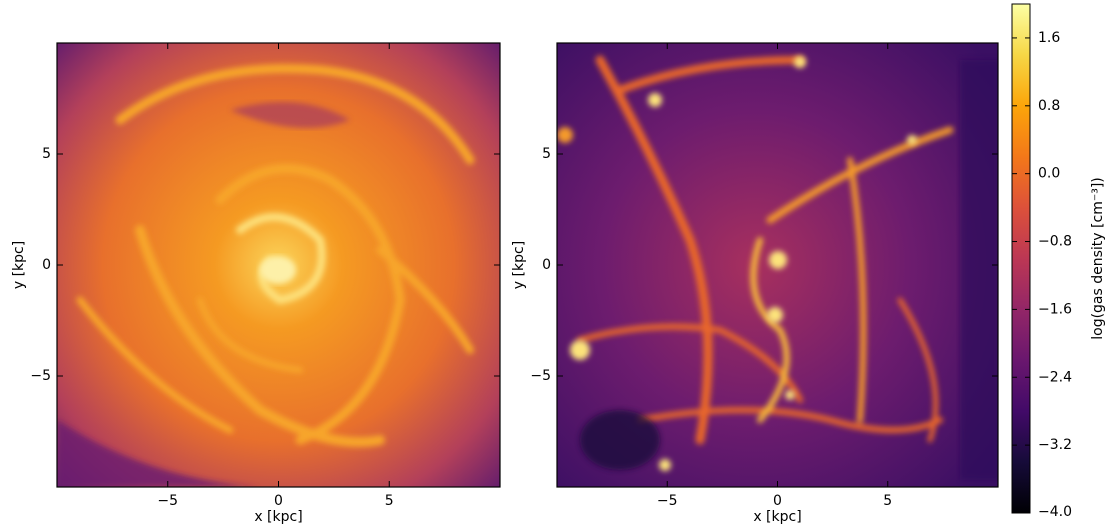  I want to click on colorbar-tick-label: −2.4, so click(1055, 377).